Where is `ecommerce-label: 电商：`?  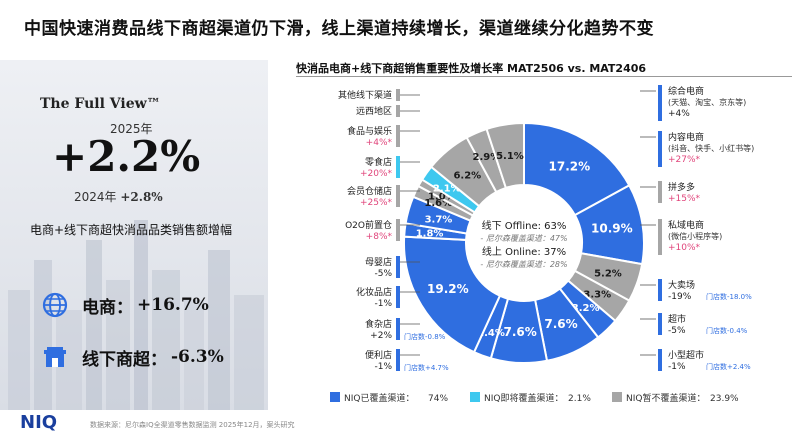 ecommerce-label: 电商： is located at coordinates (107, 307).